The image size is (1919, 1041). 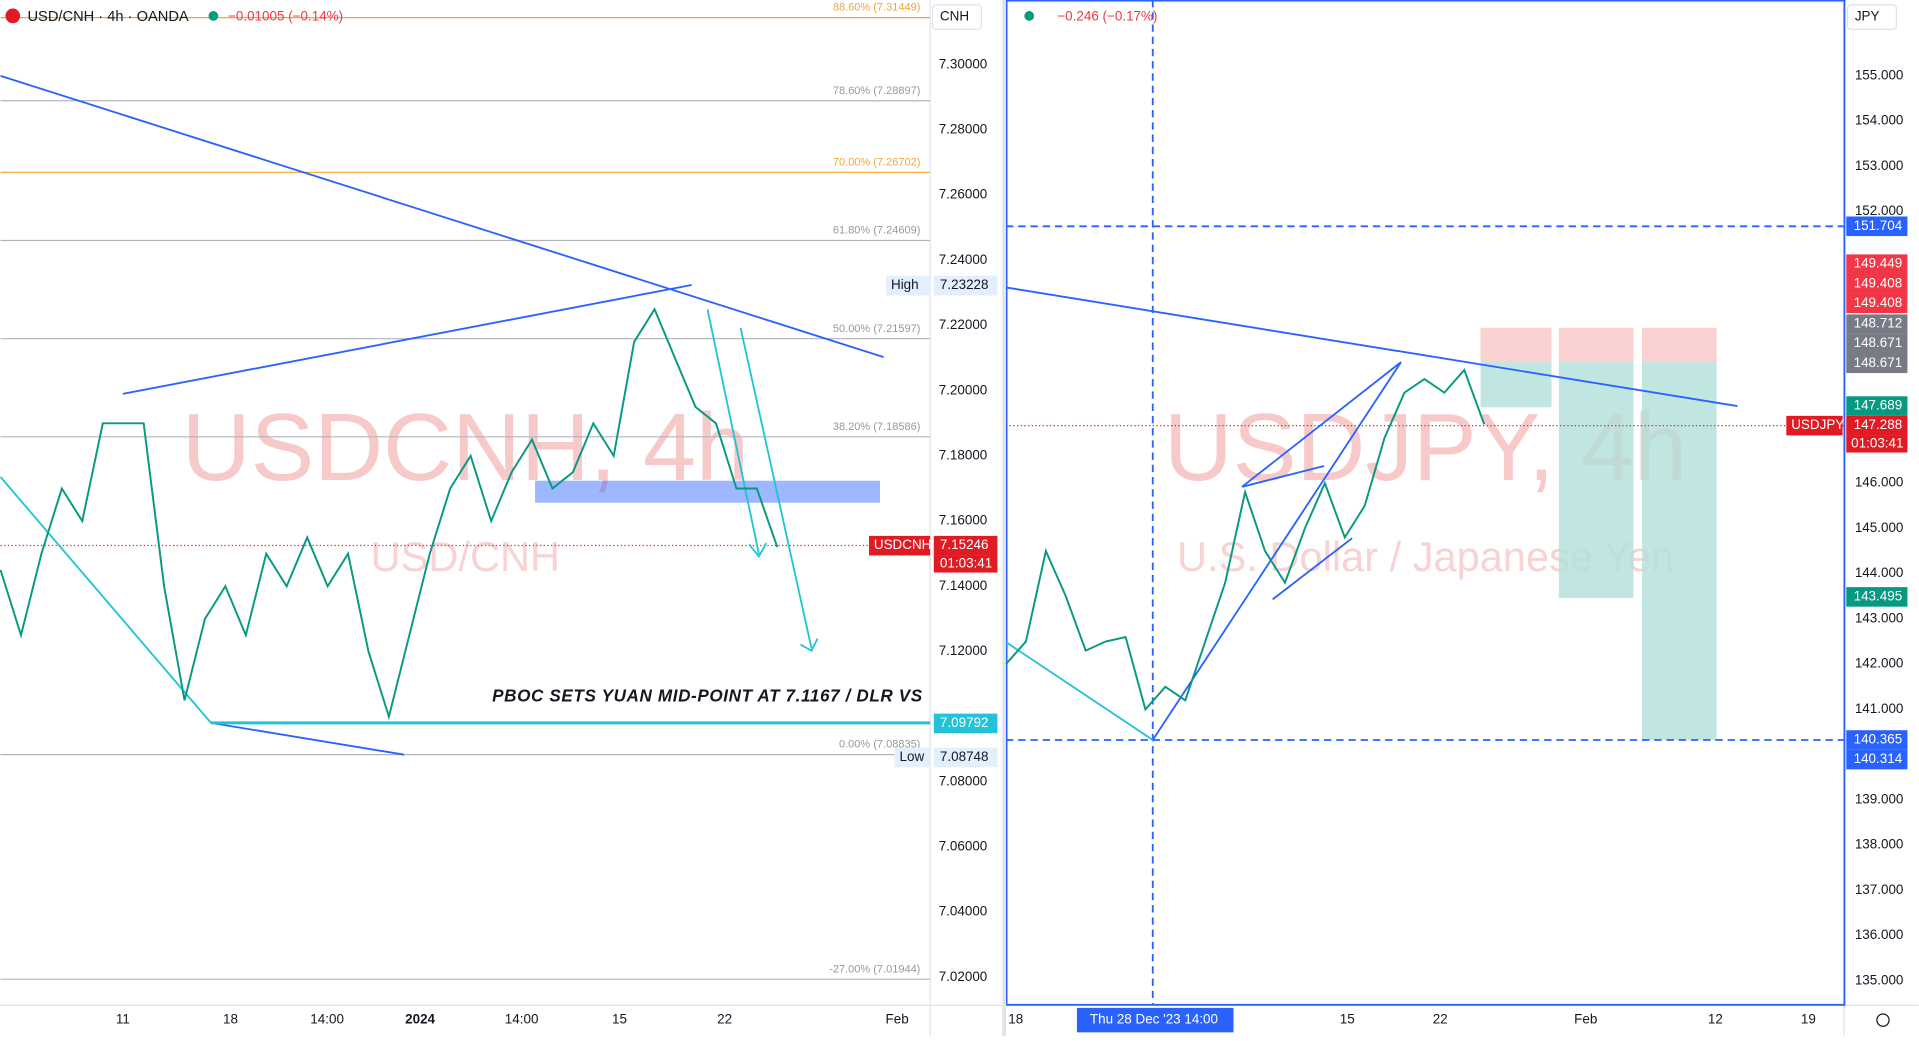 I want to click on time-label: 22, so click(x=724, y=1019).